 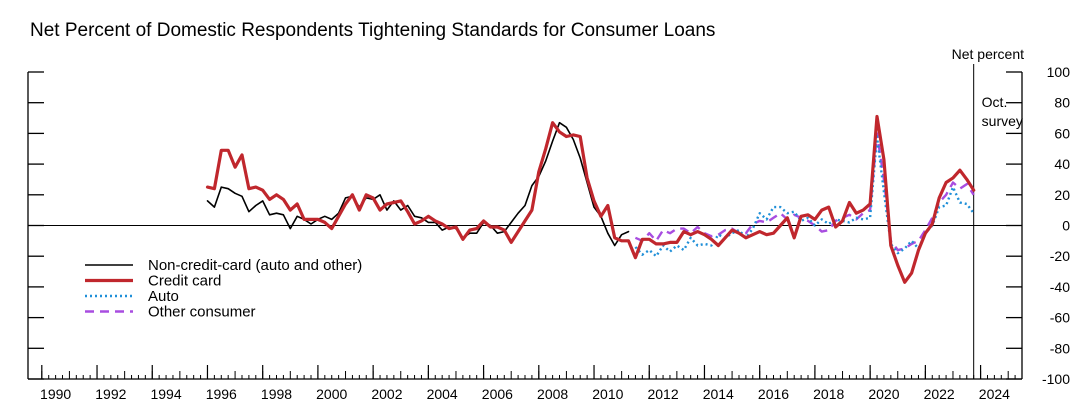 I want to click on x-tick-label: 2004, so click(x=442, y=394).